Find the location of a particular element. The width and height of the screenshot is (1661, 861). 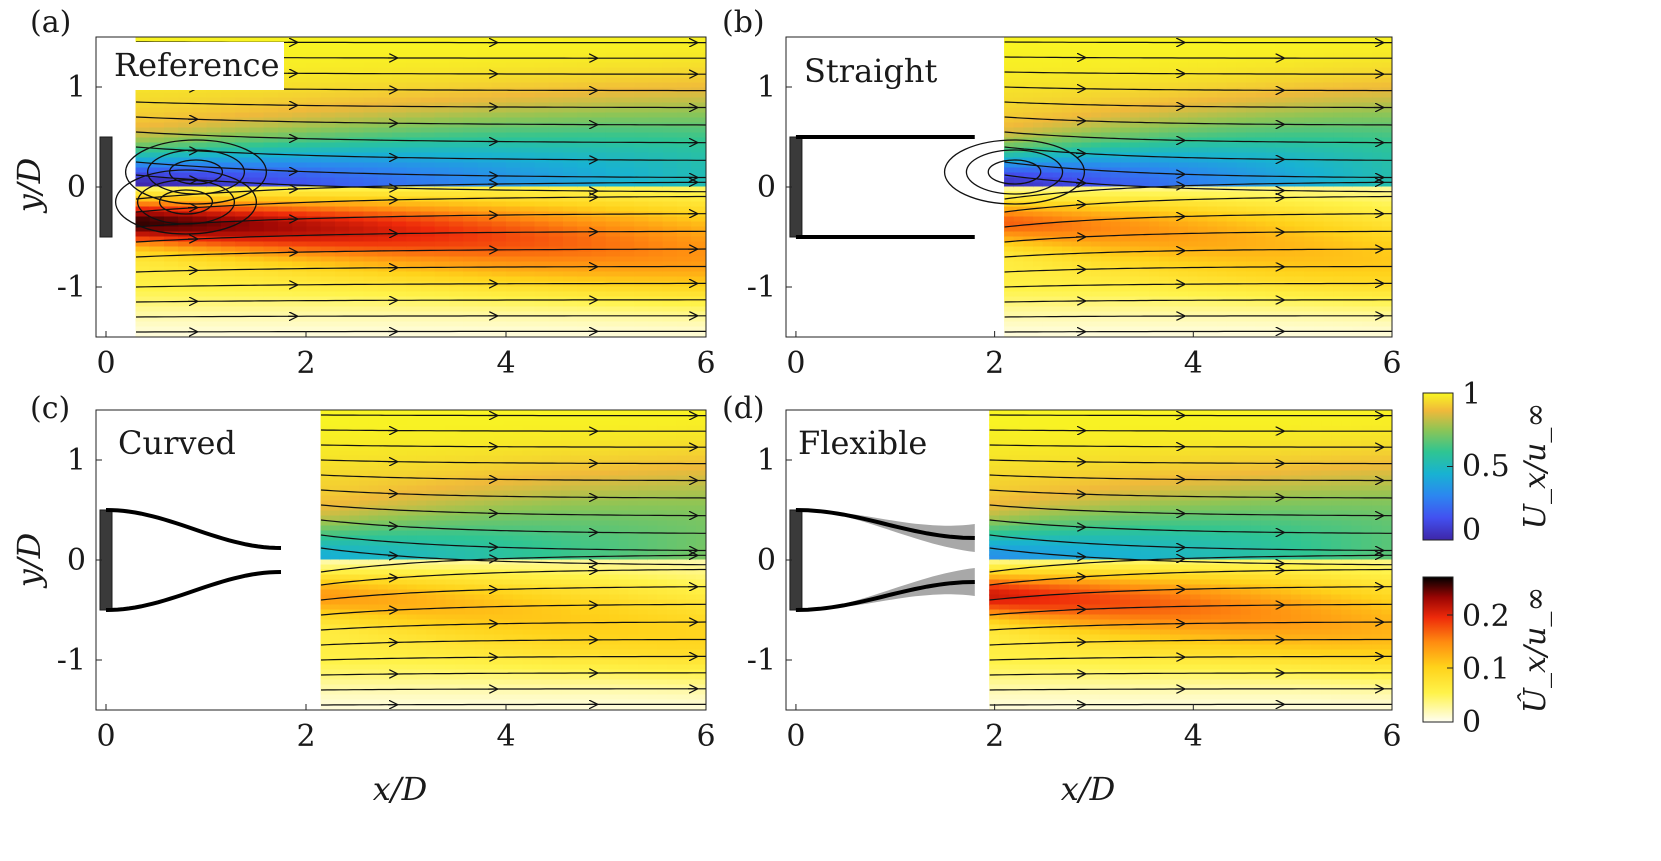

cb-fluct-tick-3: 0 is located at coordinates (1471, 722).